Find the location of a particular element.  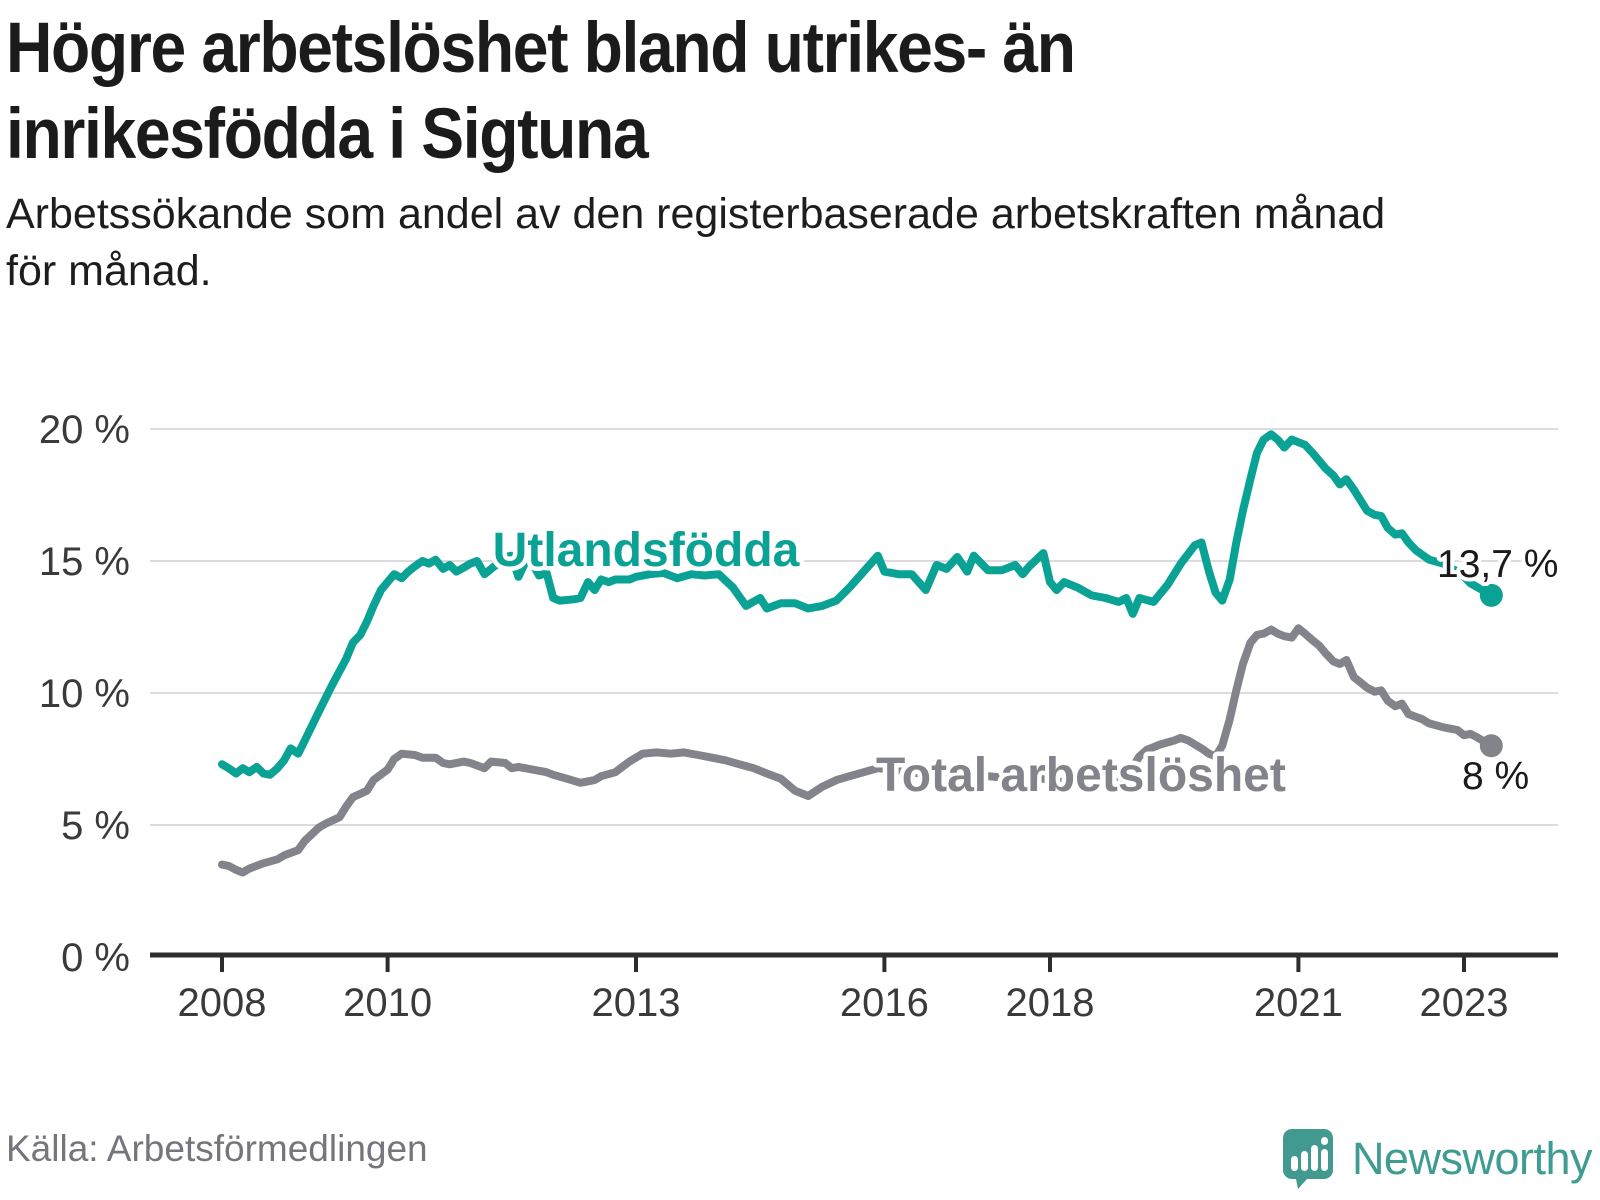

y-tick-label-0: 0 % is located at coordinates (95, 958).